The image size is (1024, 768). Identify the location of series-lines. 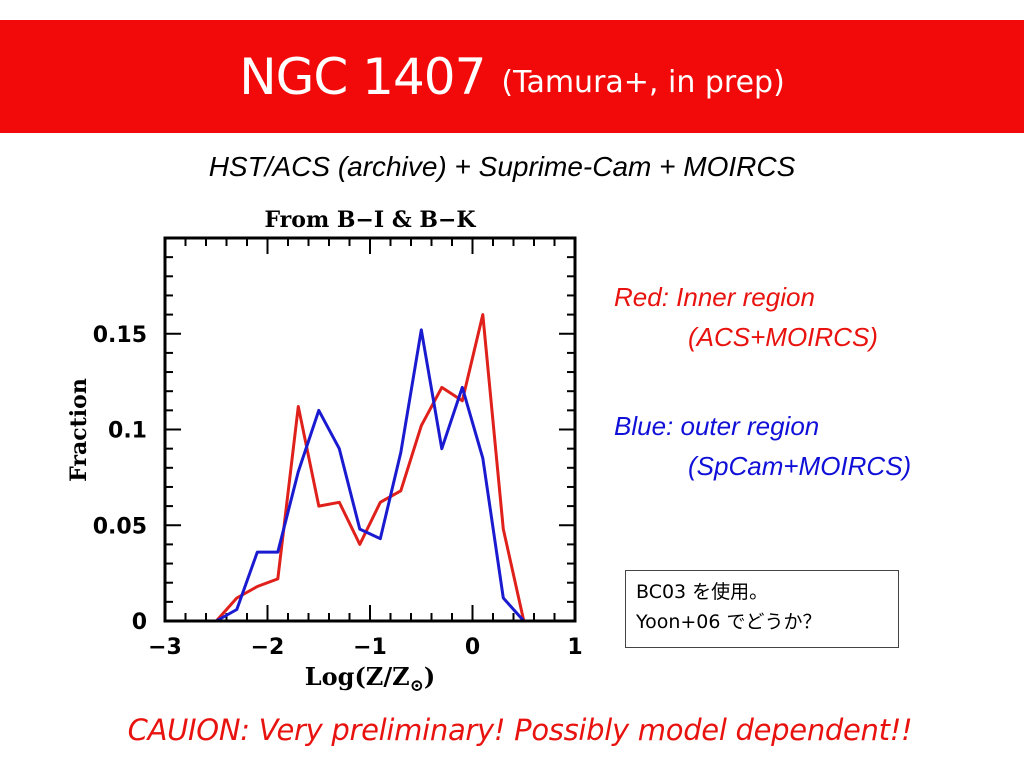
(345, 468).